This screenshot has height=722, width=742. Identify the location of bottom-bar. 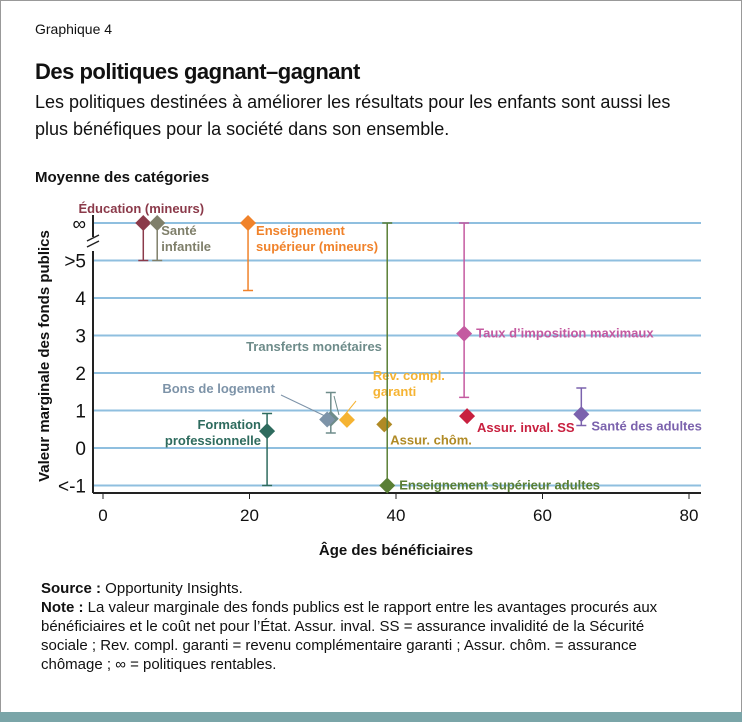
(371, 717).